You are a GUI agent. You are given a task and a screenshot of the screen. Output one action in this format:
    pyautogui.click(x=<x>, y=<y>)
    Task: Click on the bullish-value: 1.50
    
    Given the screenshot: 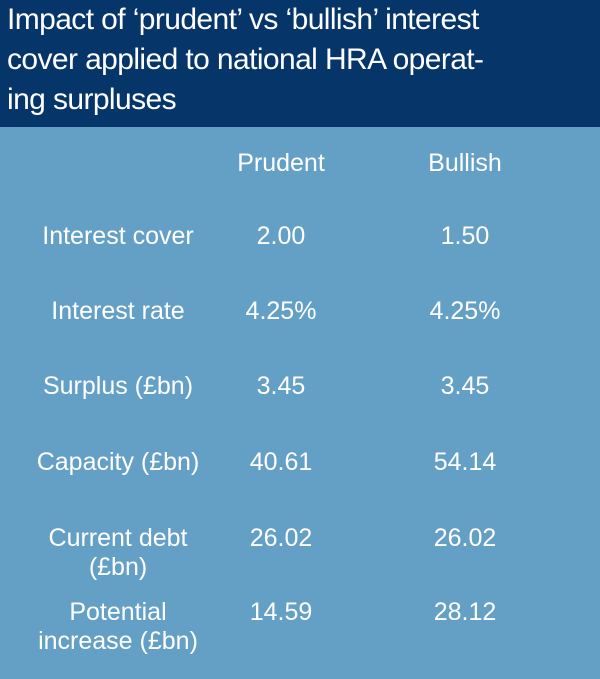 What is the action you would take?
    pyautogui.click(x=465, y=236)
    